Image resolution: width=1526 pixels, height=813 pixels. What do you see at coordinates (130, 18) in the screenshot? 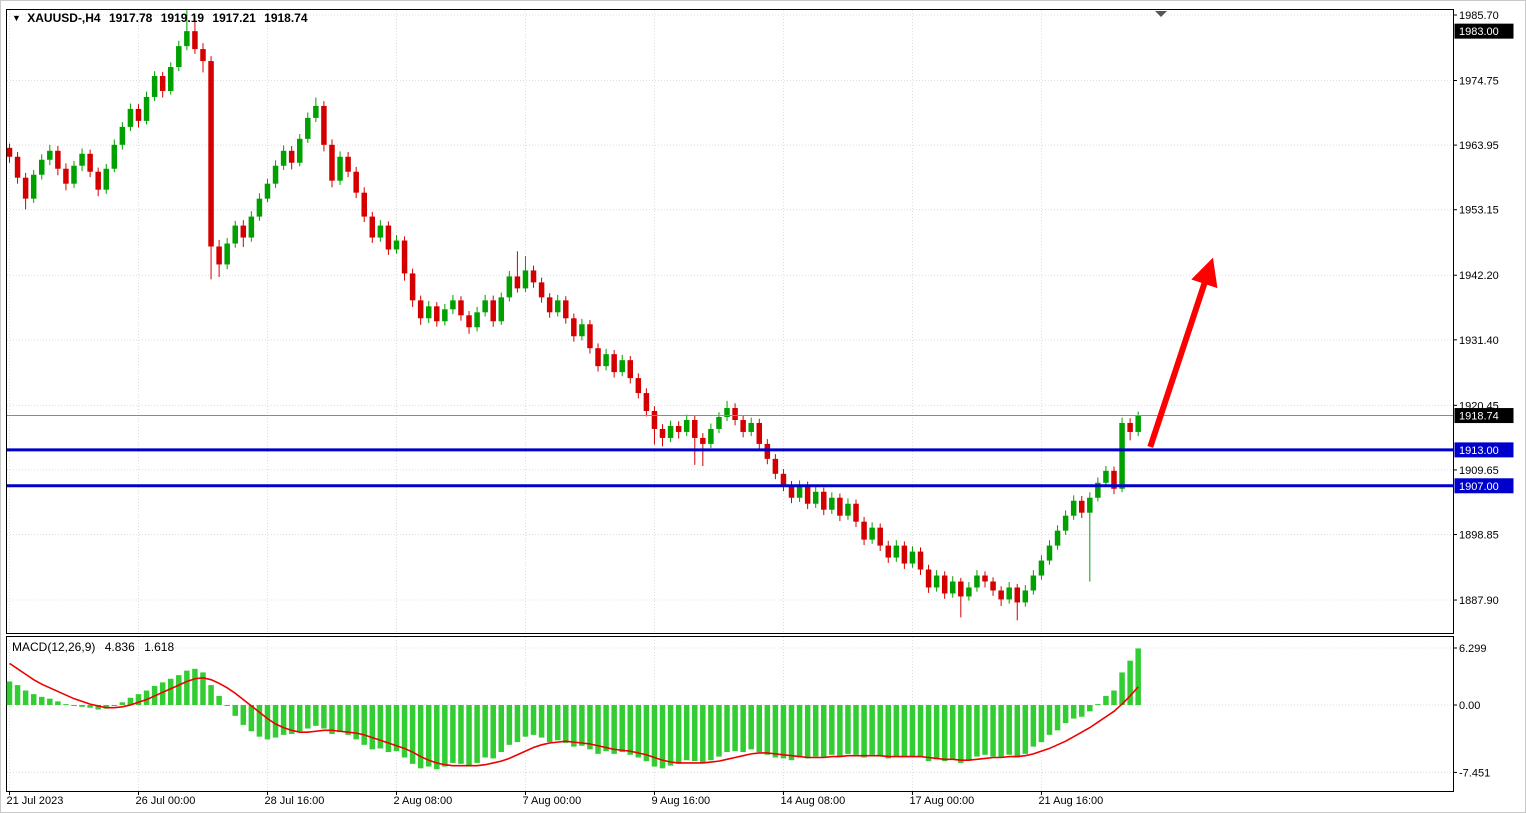
I see `ohlc-open-value: 1917.78` at bounding box center [130, 18].